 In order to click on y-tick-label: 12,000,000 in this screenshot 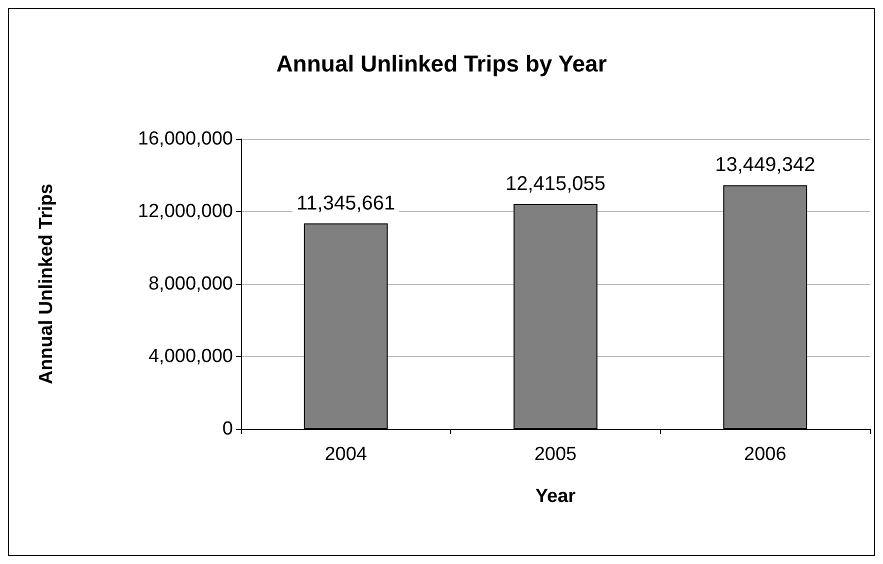, I will do `click(185, 211)`.